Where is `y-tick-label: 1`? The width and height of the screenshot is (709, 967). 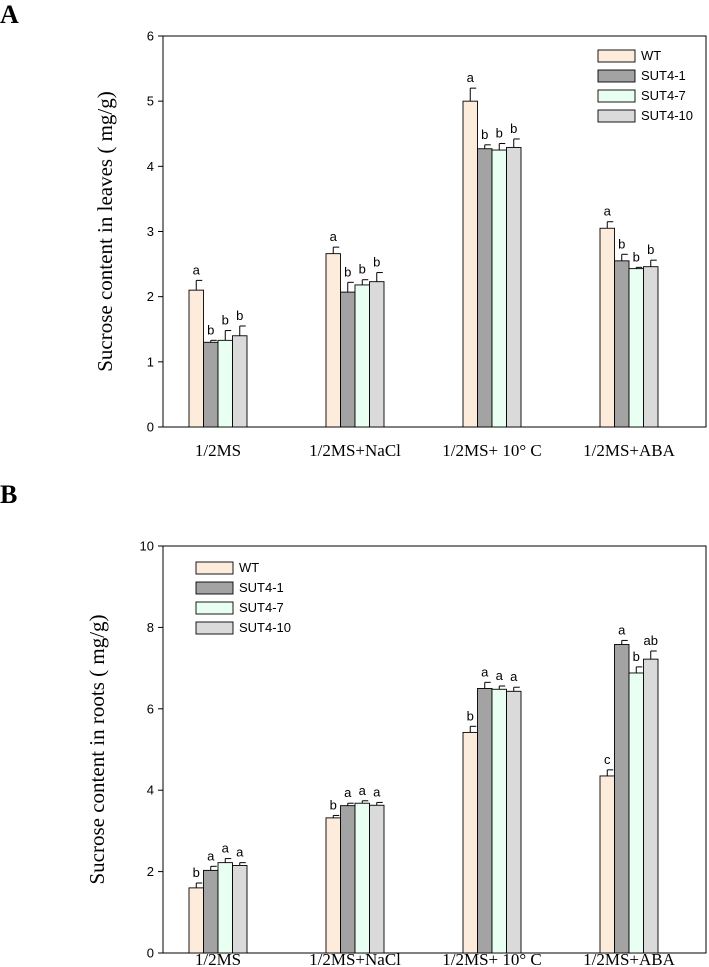
y-tick-label: 1 is located at coordinates (150, 361).